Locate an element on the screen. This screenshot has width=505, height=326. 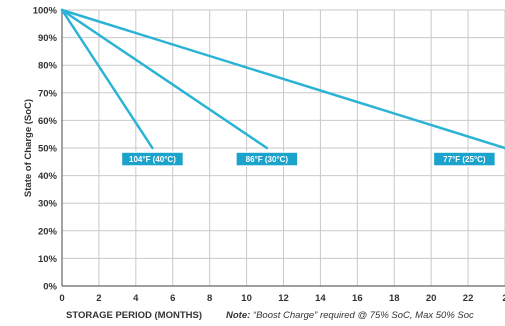
series-label-text: 77°F (25°C) is located at coordinates (464, 159).